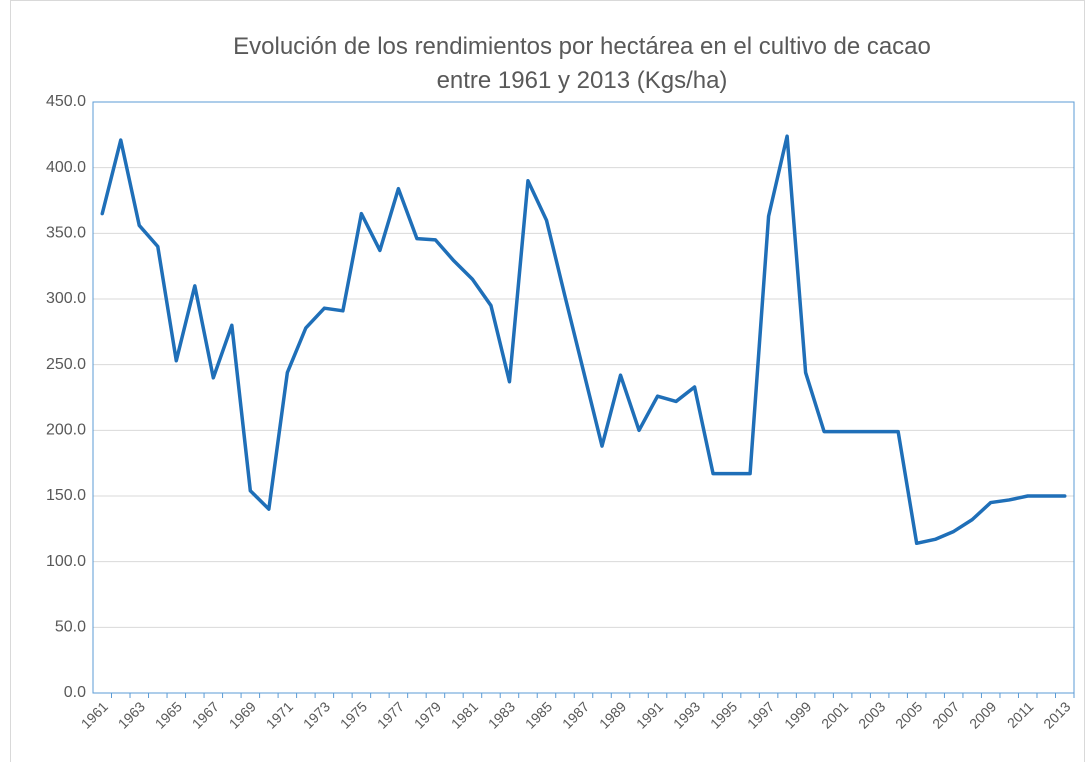 The width and height of the screenshot is (1086, 762). I want to click on y-tick-label: 50.0, so click(70, 627).